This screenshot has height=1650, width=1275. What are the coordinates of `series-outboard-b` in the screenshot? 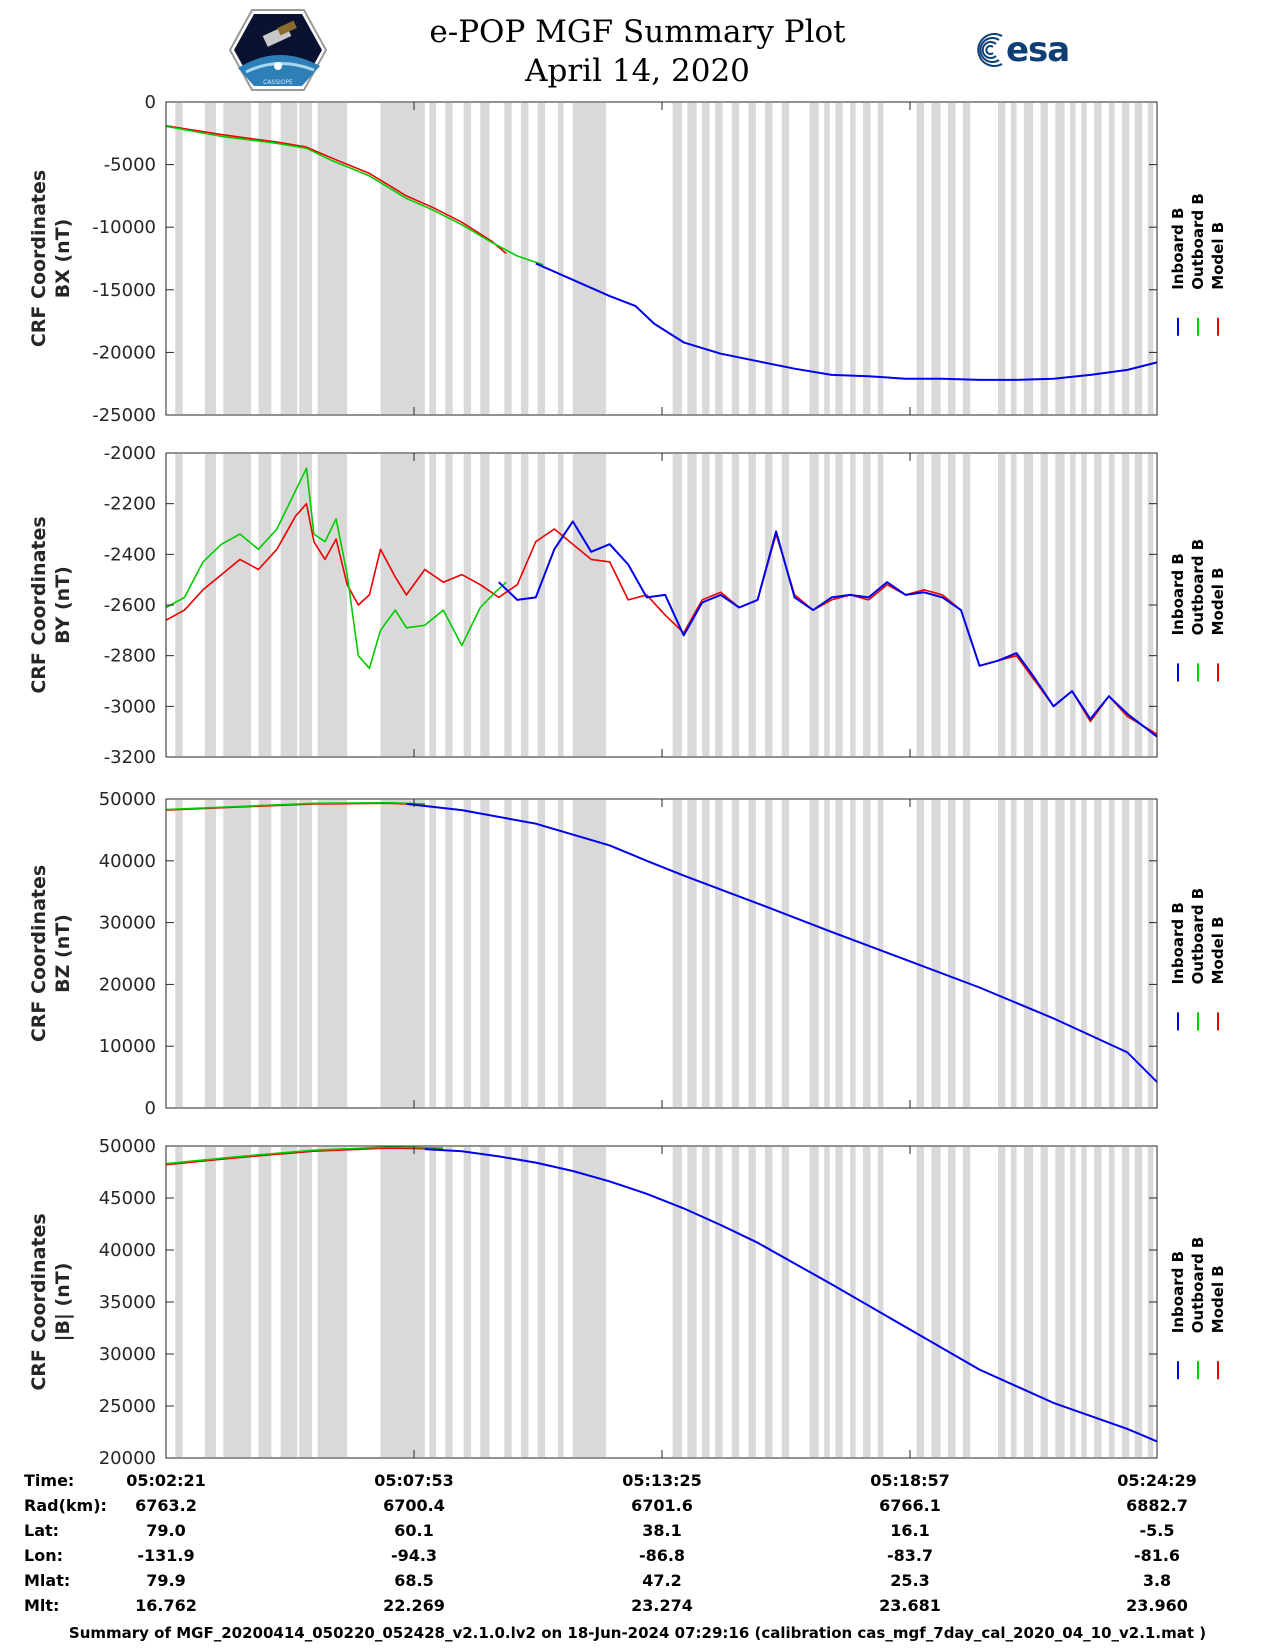 It's located at (354, 195).